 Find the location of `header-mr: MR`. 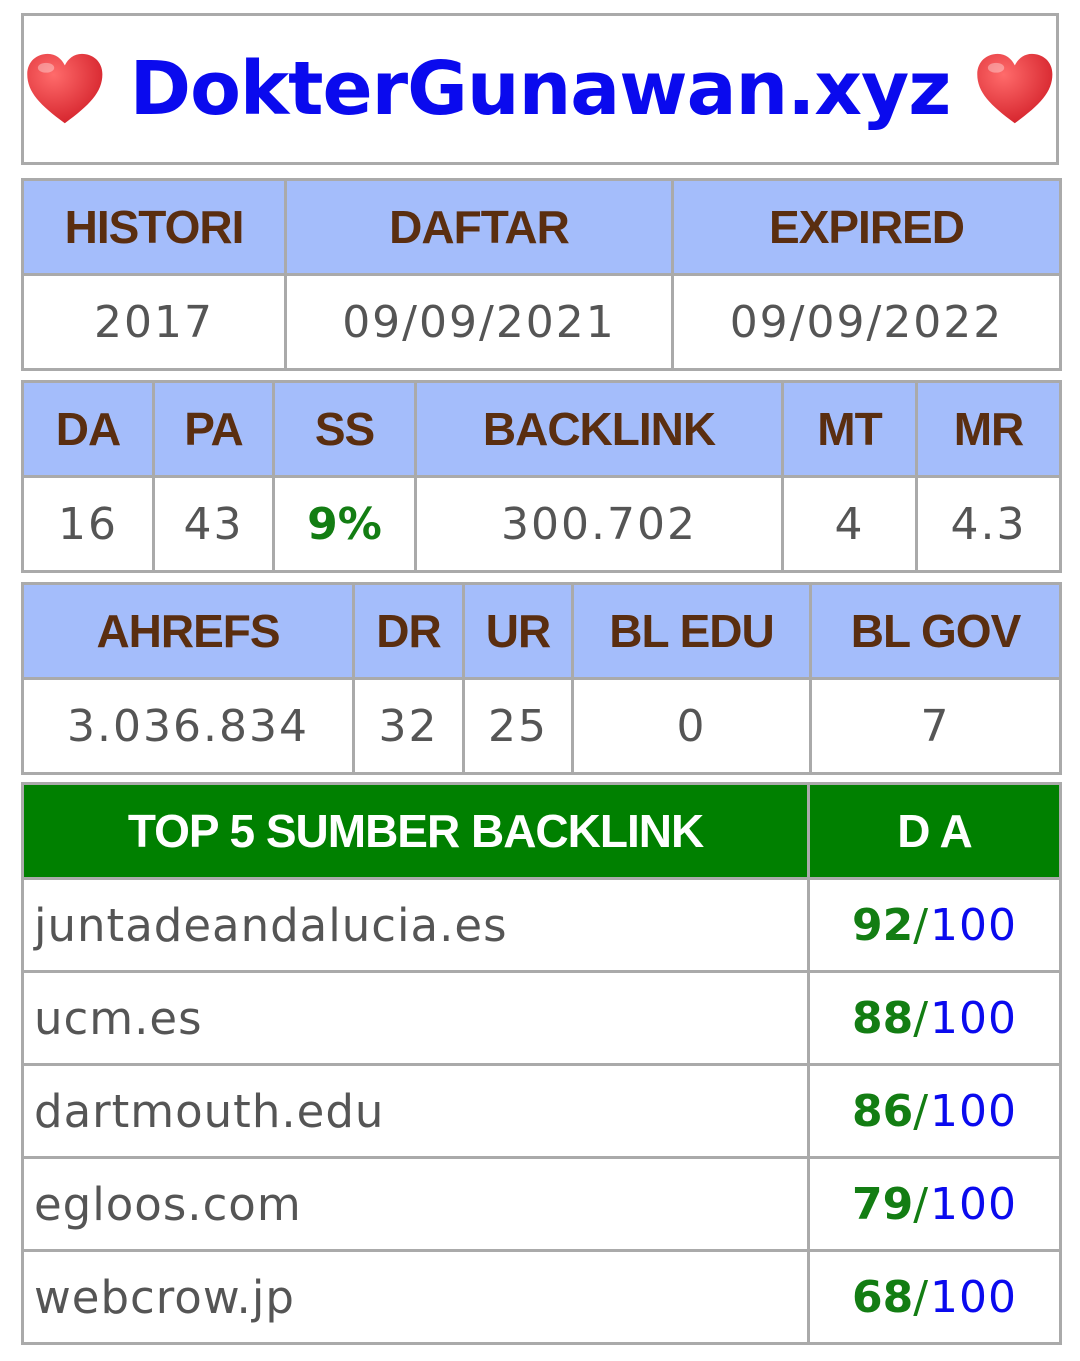

header-mr: MR is located at coordinates (988, 429).